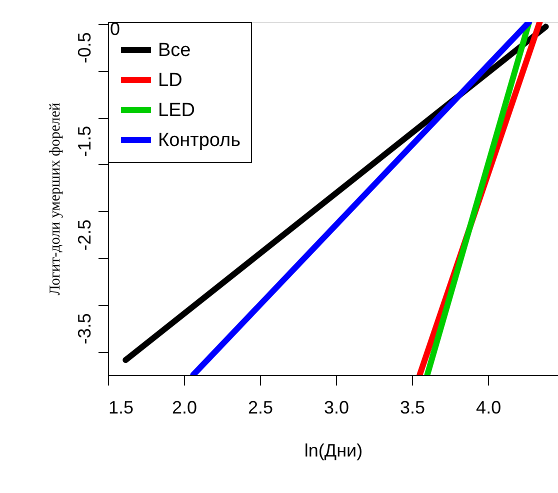 The image size is (558, 493). What do you see at coordinates (170, 80) in the screenshot?
I see `legend-label: LD` at bounding box center [170, 80].